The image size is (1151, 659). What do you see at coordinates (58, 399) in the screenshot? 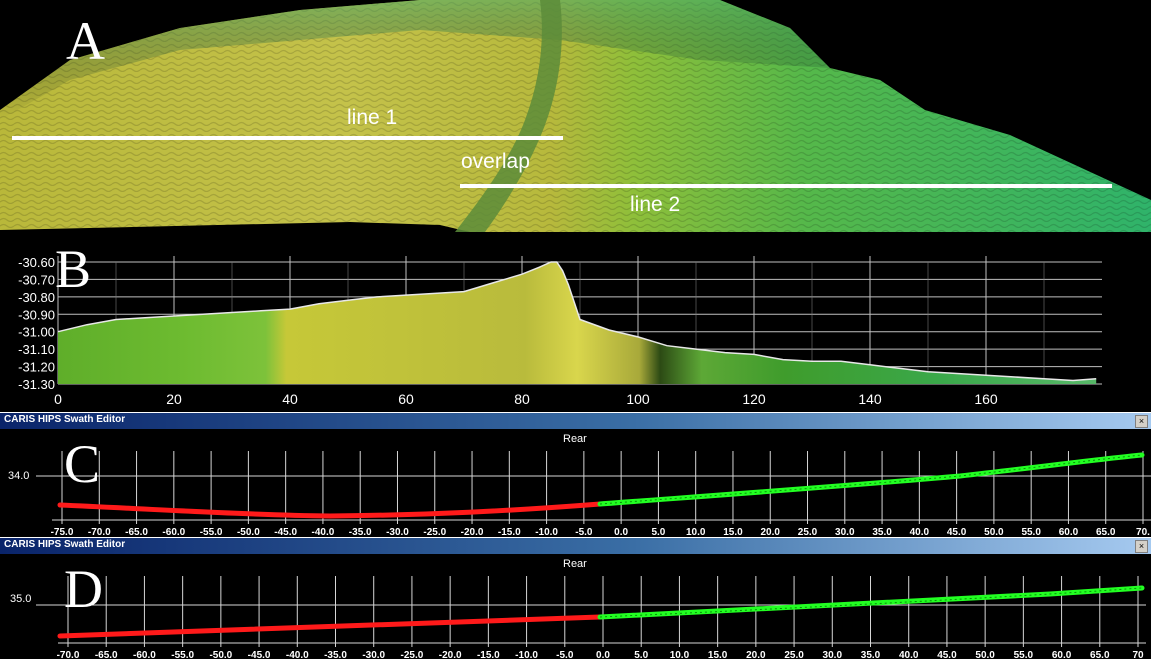
I see `x-tick-label: 0` at bounding box center [58, 399].